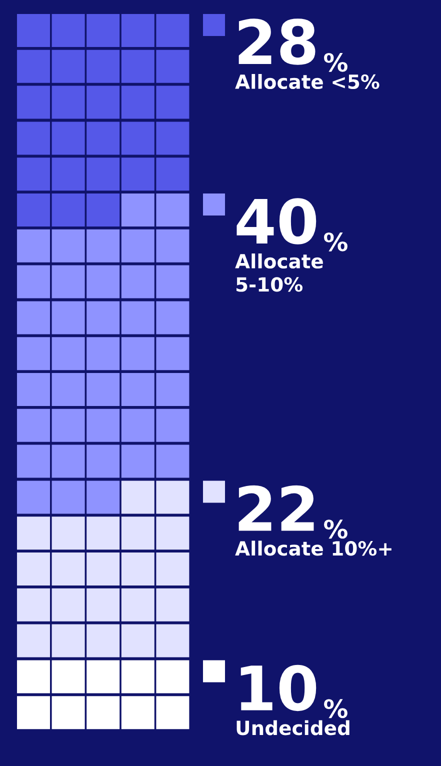 The image size is (441, 766). Describe the element at coordinates (307, 82) in the screenshot. I see `category-label: Allocate <5%` at that location.